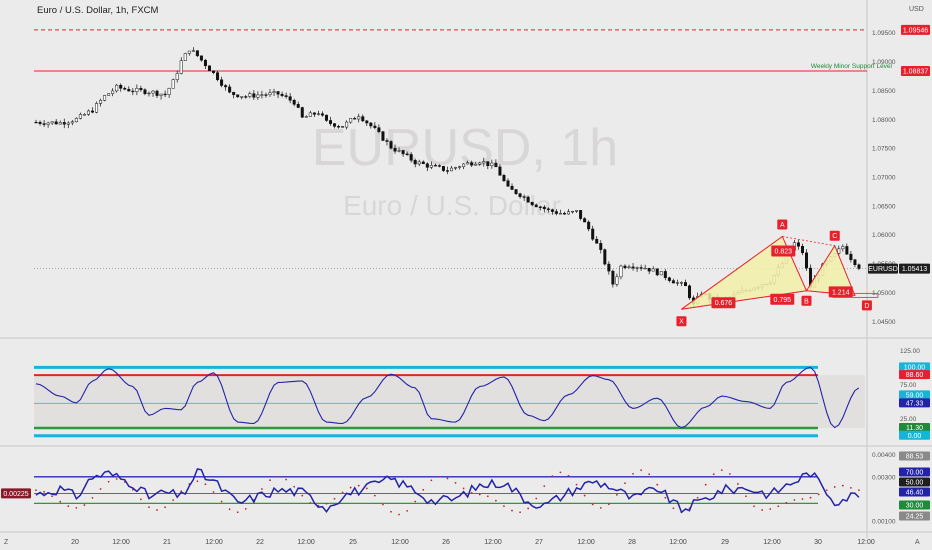 The image size is (932, 550). I want to click on osc1-value-tag: 100.00, so click(914, 366).